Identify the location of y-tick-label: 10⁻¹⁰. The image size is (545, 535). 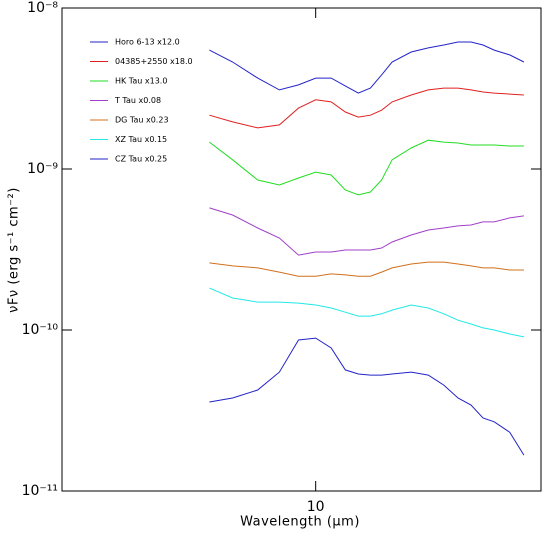
(40, 330).